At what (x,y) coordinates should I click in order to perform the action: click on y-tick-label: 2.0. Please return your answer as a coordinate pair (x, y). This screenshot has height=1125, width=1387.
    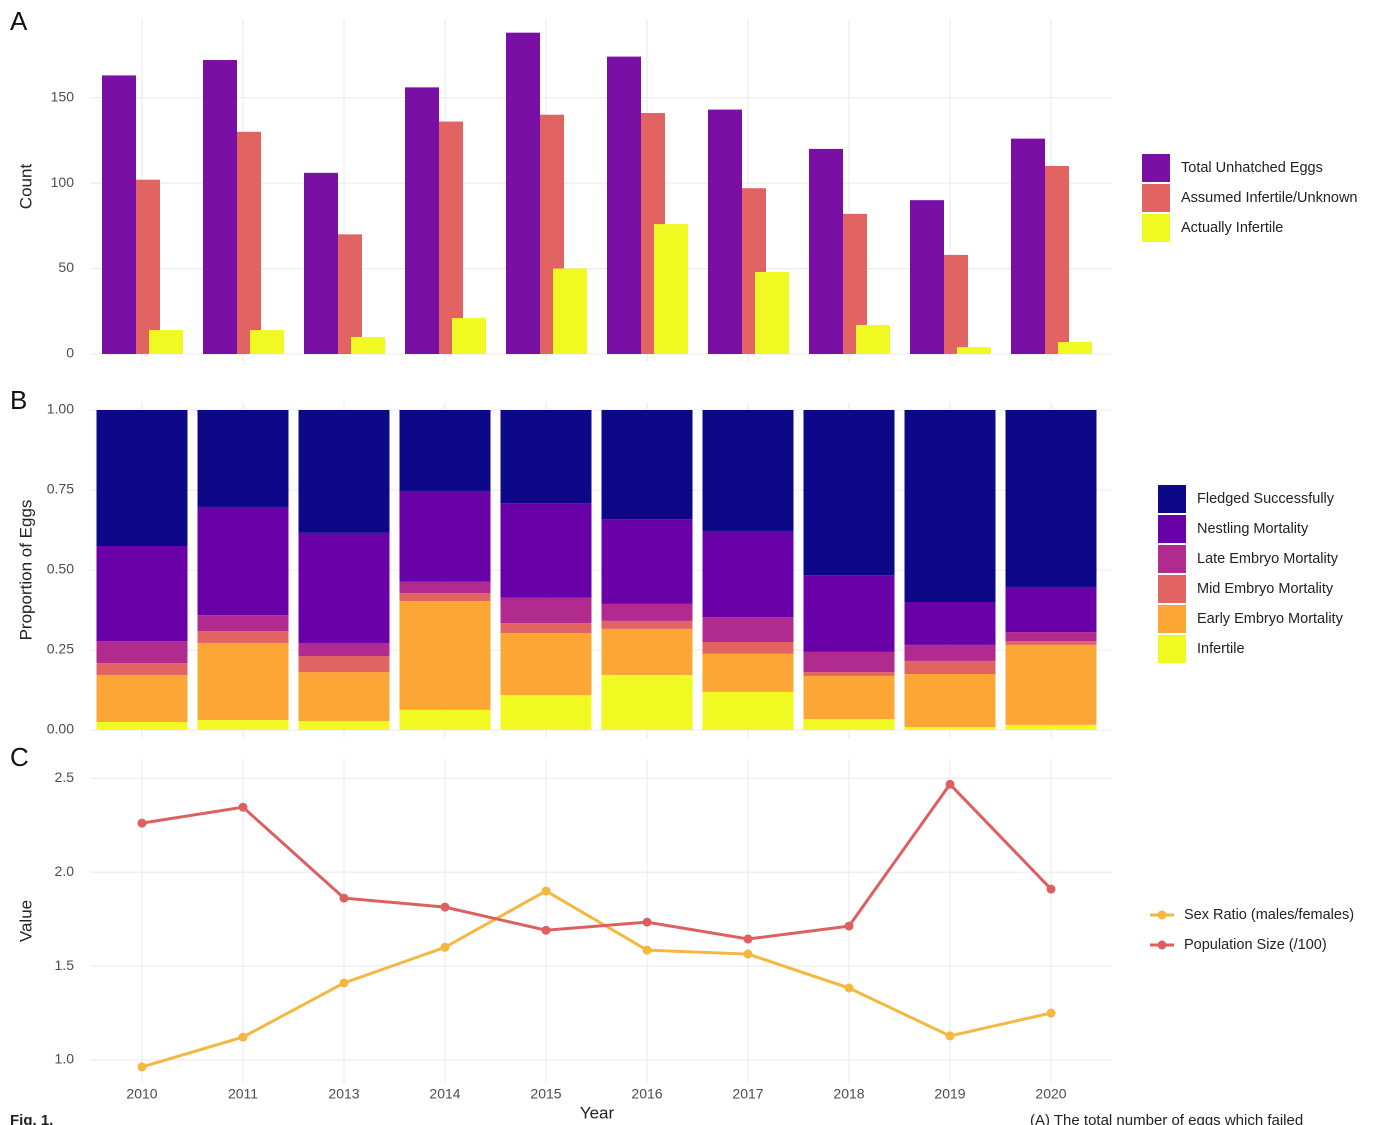
    Looking at the image, I should click on (65, 871).